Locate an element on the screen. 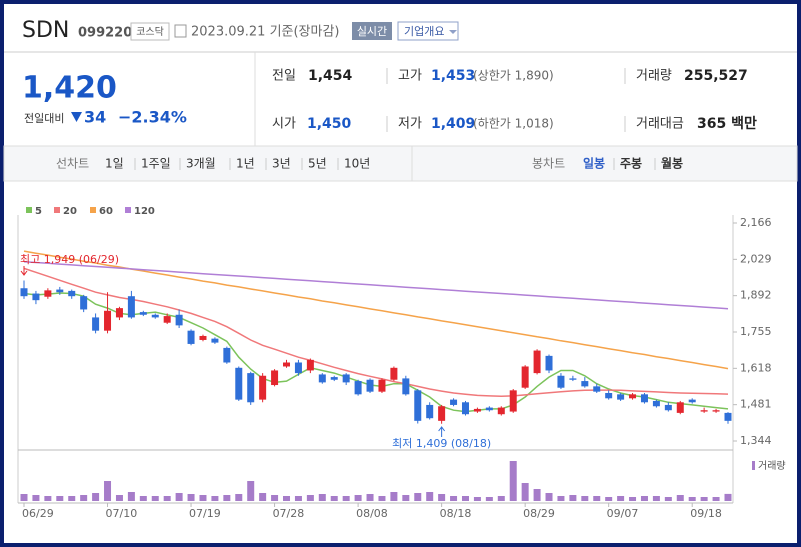 The height and width of the screenshot is (547, 801). item-label: 시가 is located at coordinates (284, 124).